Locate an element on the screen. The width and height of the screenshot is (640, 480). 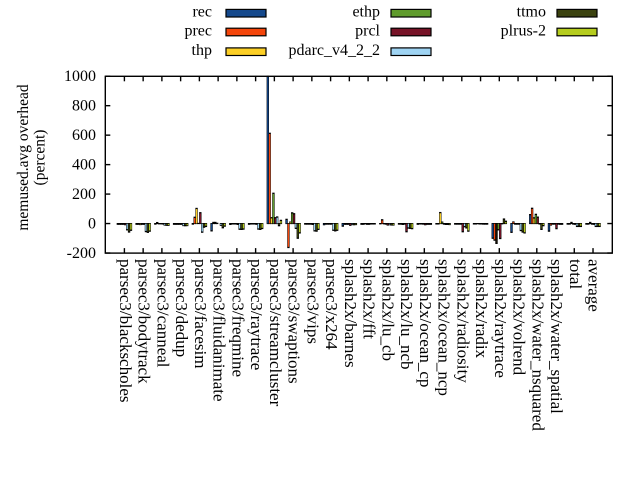
svg-text: 1000 is located at coordinates (80, 76).